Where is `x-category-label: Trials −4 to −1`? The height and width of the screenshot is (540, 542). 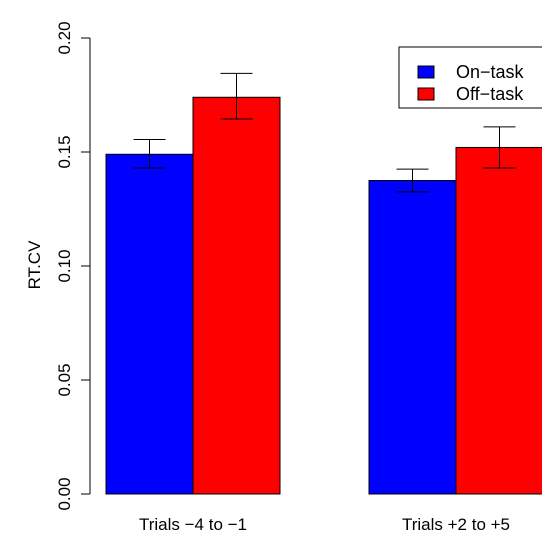 x-category-label: Trials −4 to −1 is located at coordinates (193, 524).